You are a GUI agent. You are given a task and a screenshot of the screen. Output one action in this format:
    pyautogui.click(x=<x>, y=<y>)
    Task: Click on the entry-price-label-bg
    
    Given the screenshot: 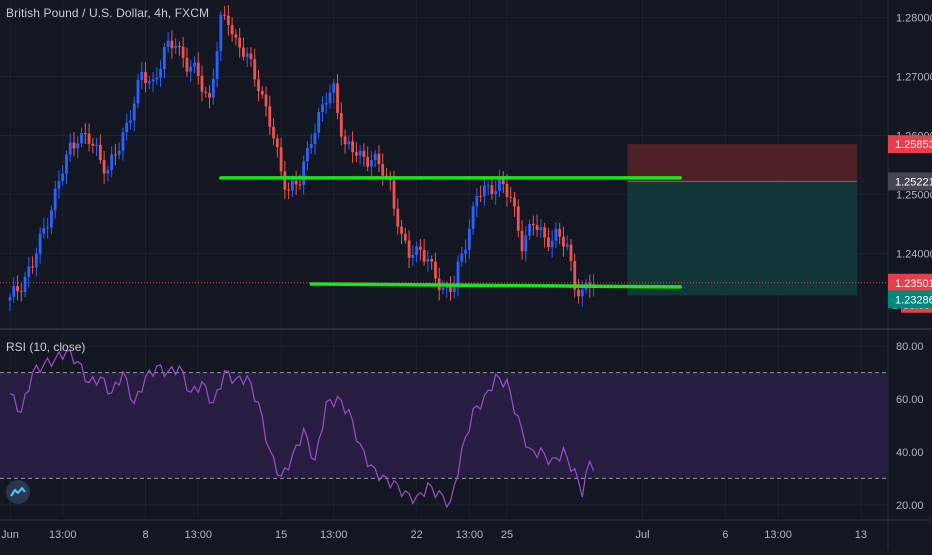 What is the action you would take?
    pyautogui.click(x=910, y=181)
    